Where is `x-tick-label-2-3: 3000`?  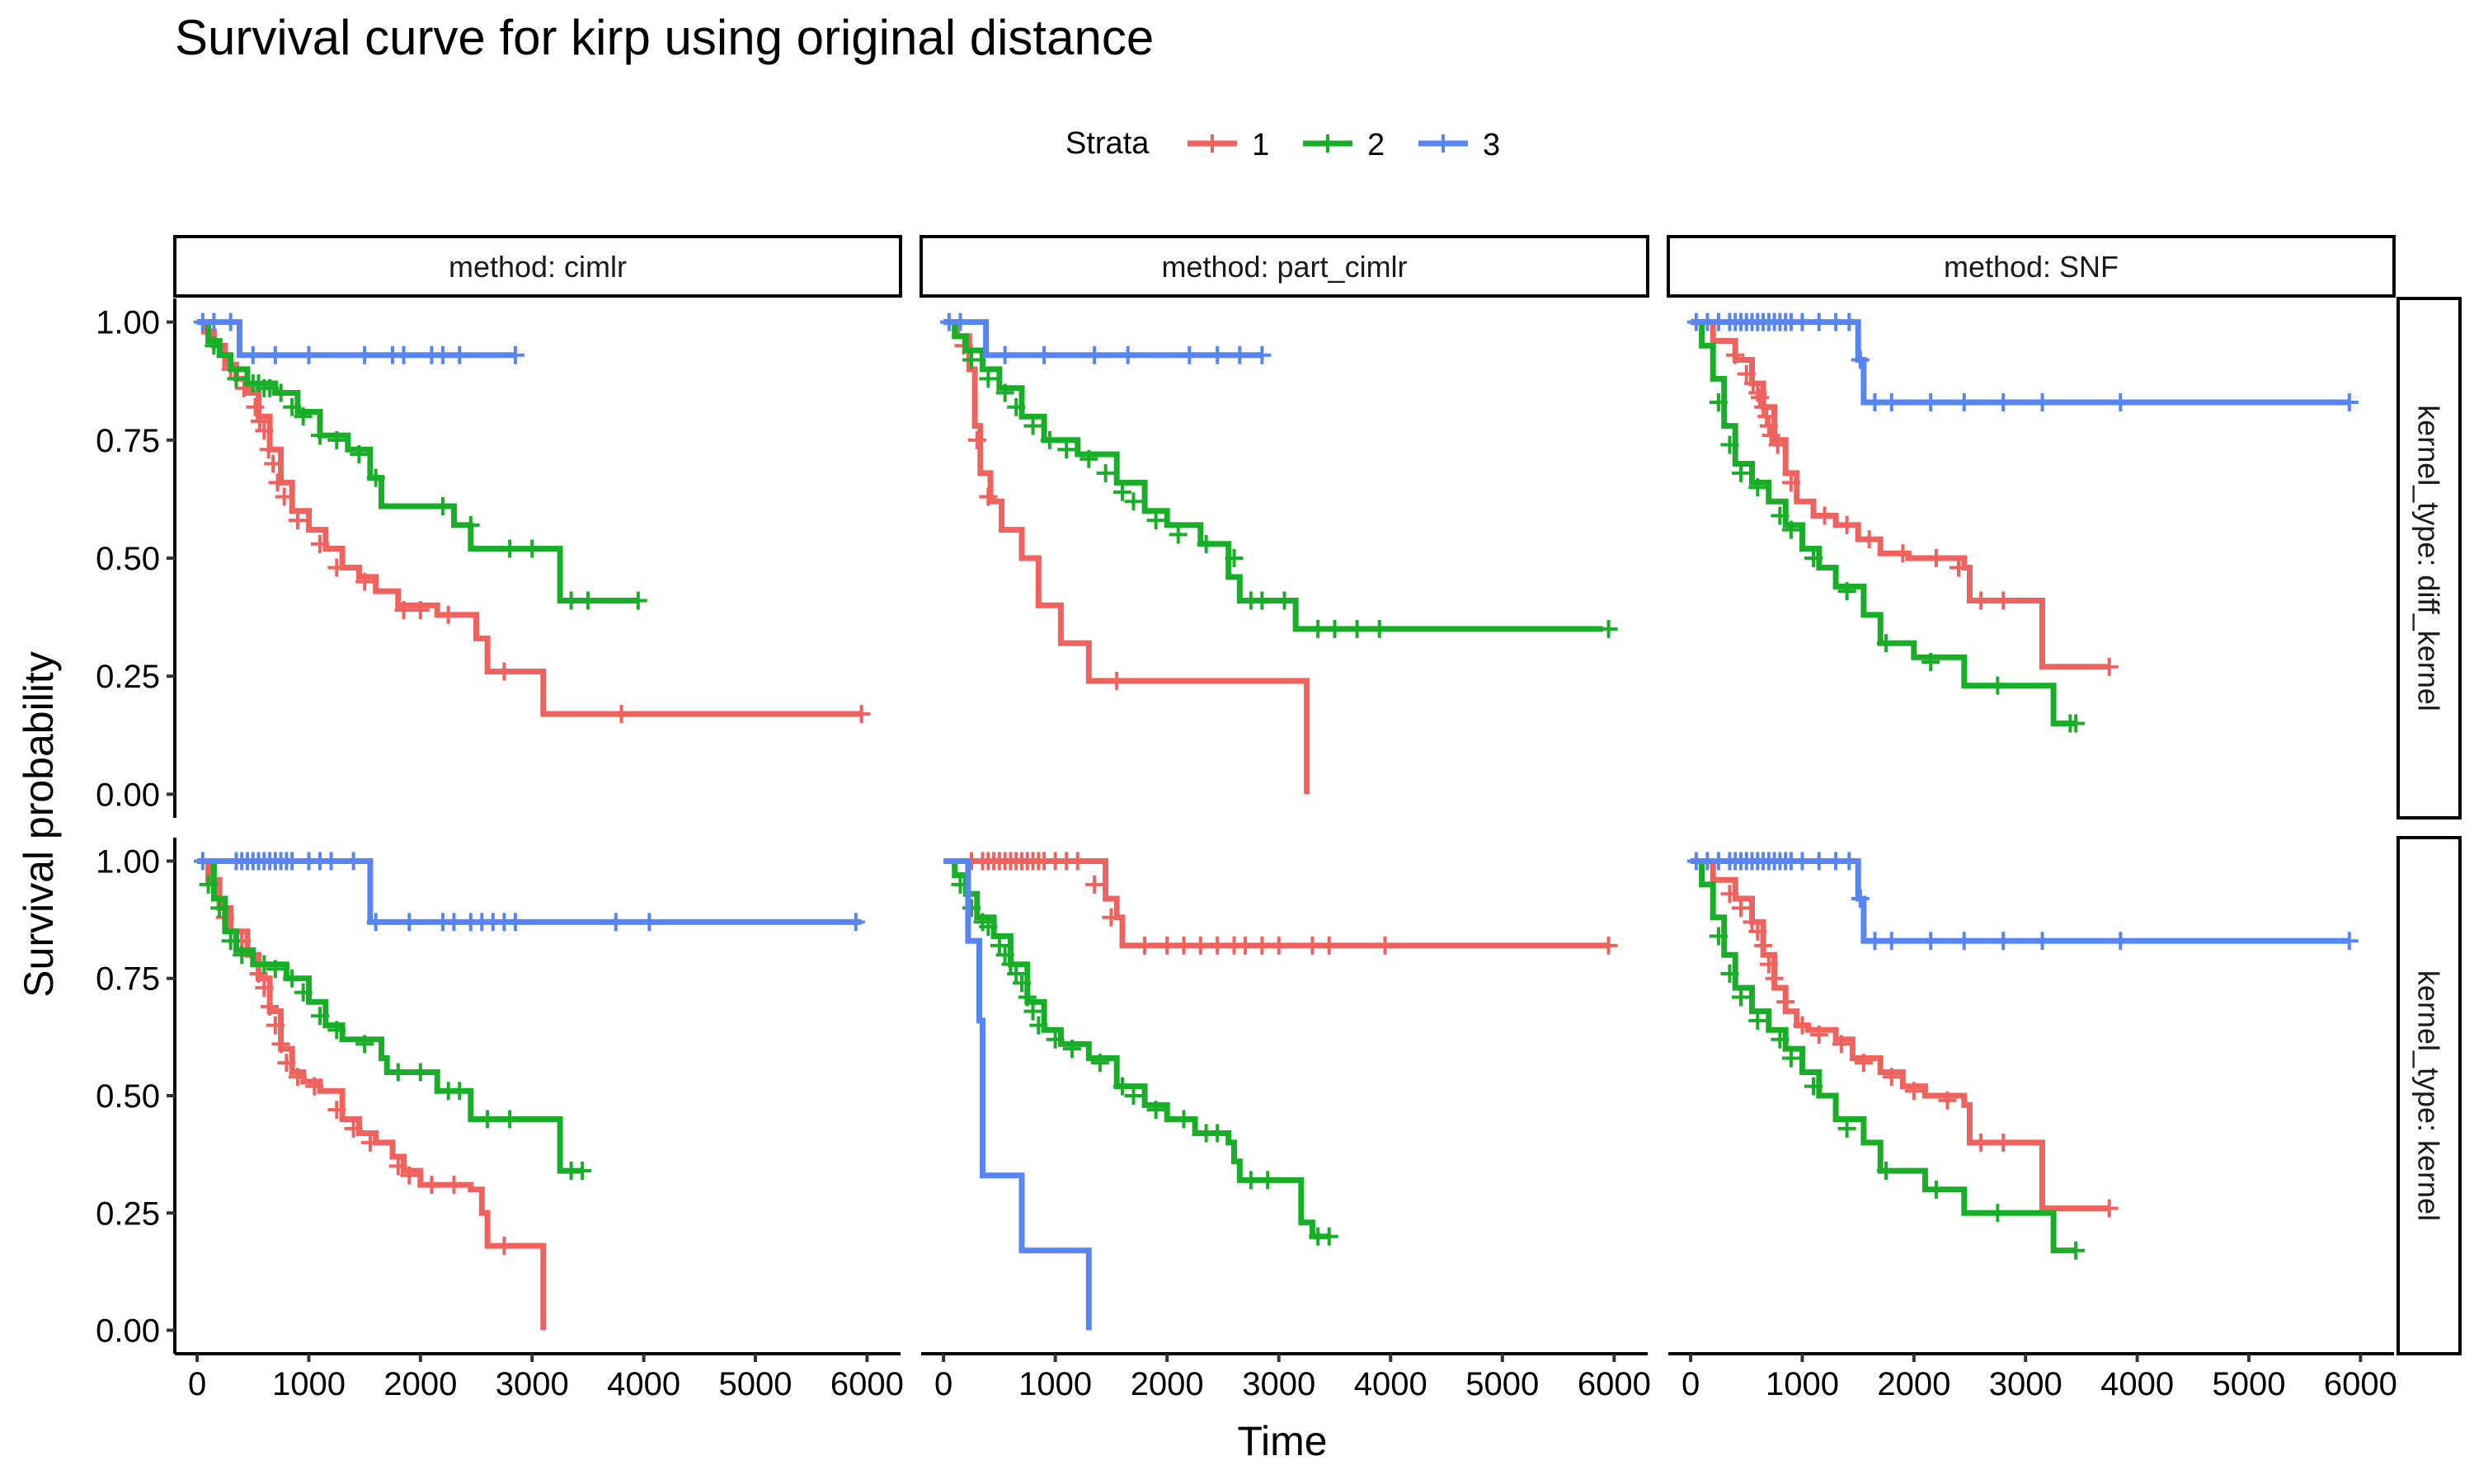
x-tick-label-2-3: 3000 is located at coordinates (2025, 1384).